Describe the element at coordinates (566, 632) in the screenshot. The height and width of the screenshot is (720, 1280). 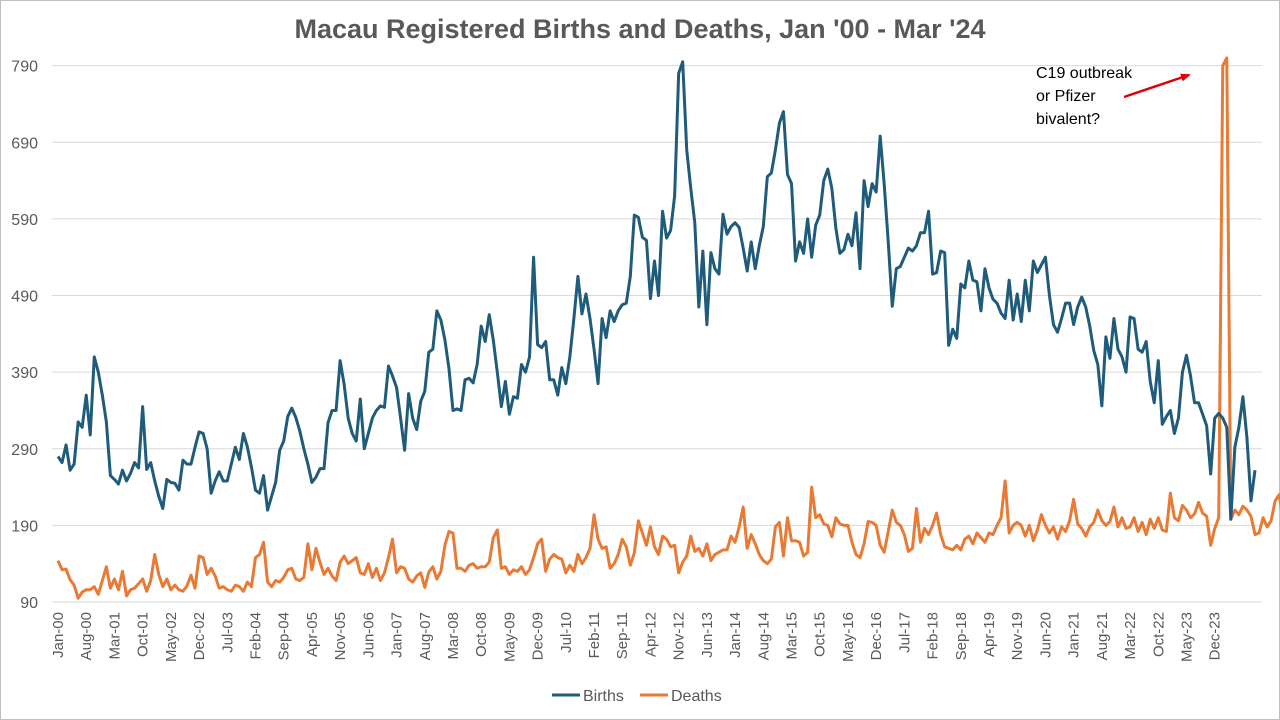
I see `x-tick-label: Jul-10` at that location.